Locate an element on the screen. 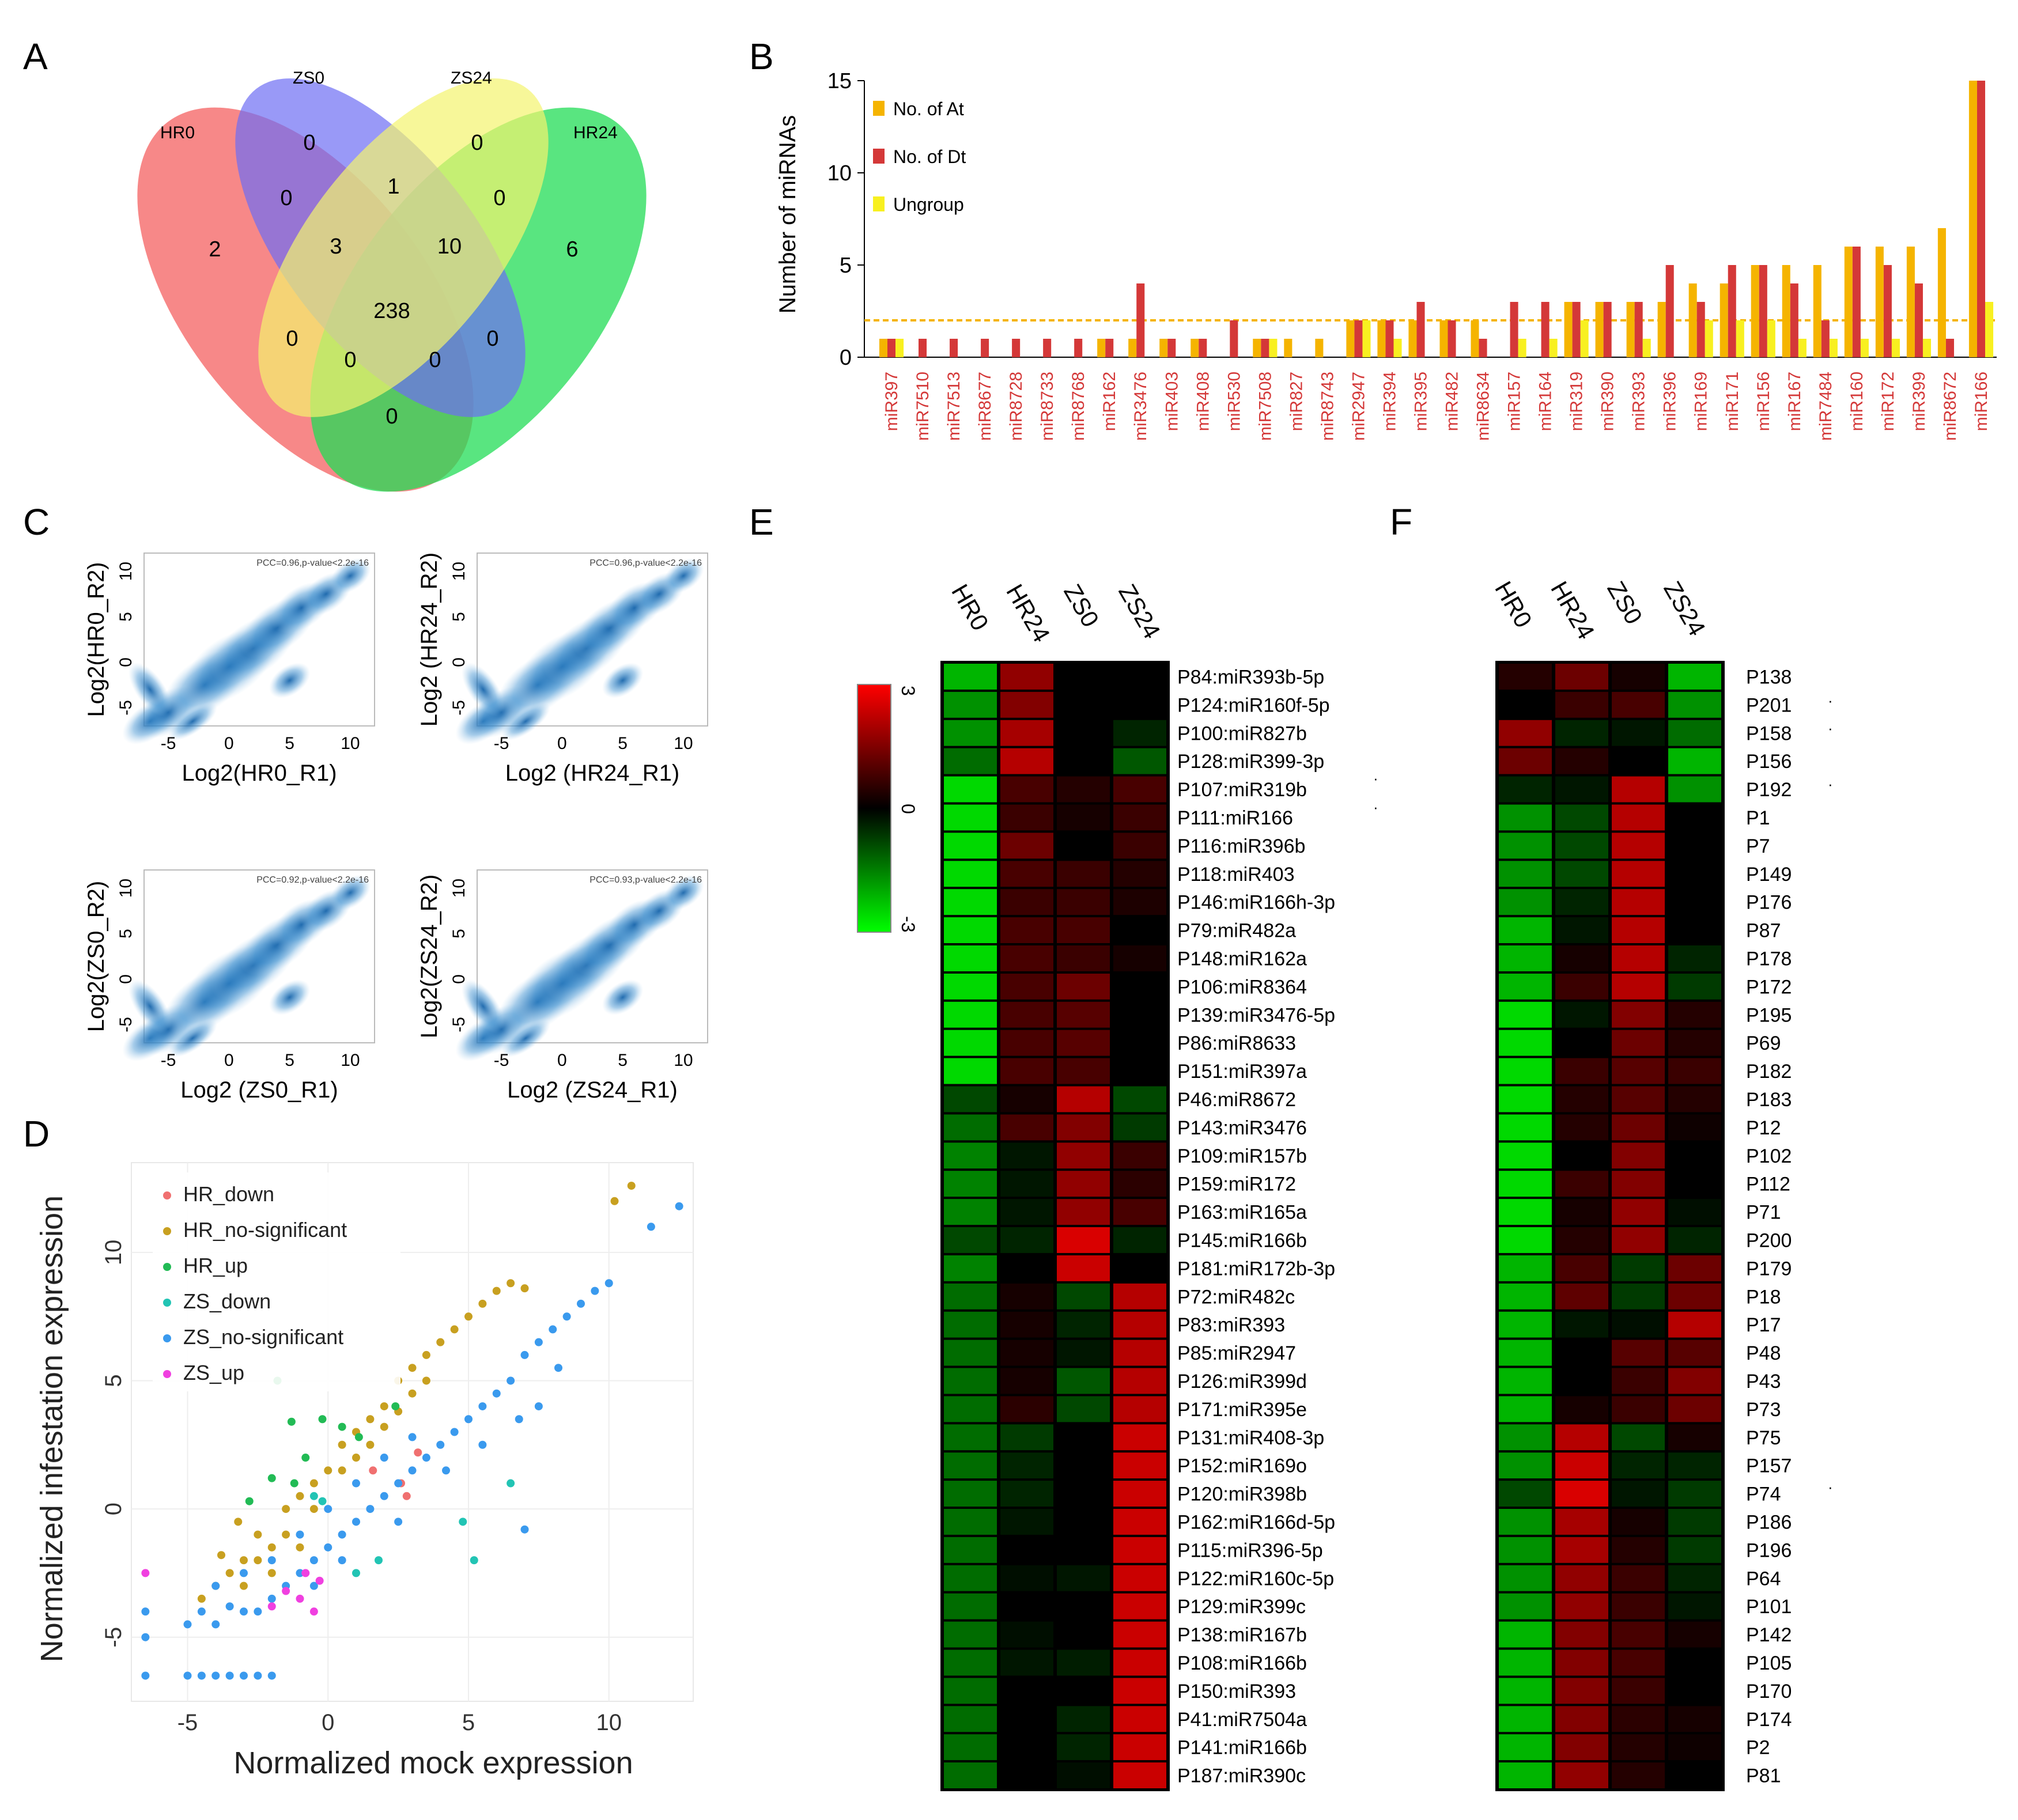  density-hr0-xtick-2: 5 is located at coordinates (289, 743).